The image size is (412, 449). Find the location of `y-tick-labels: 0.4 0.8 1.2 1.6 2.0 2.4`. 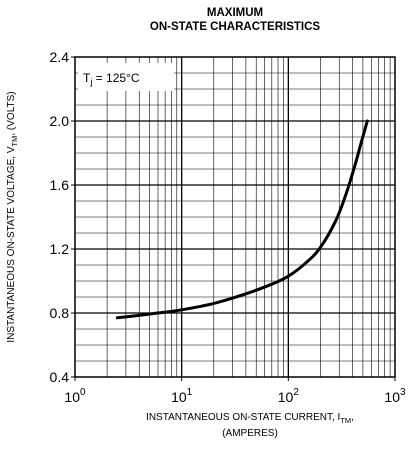

y-tick-labels: 0.4 0.8 1.2 1.6 2.0 2.4 is located at coordinates (62, 217).